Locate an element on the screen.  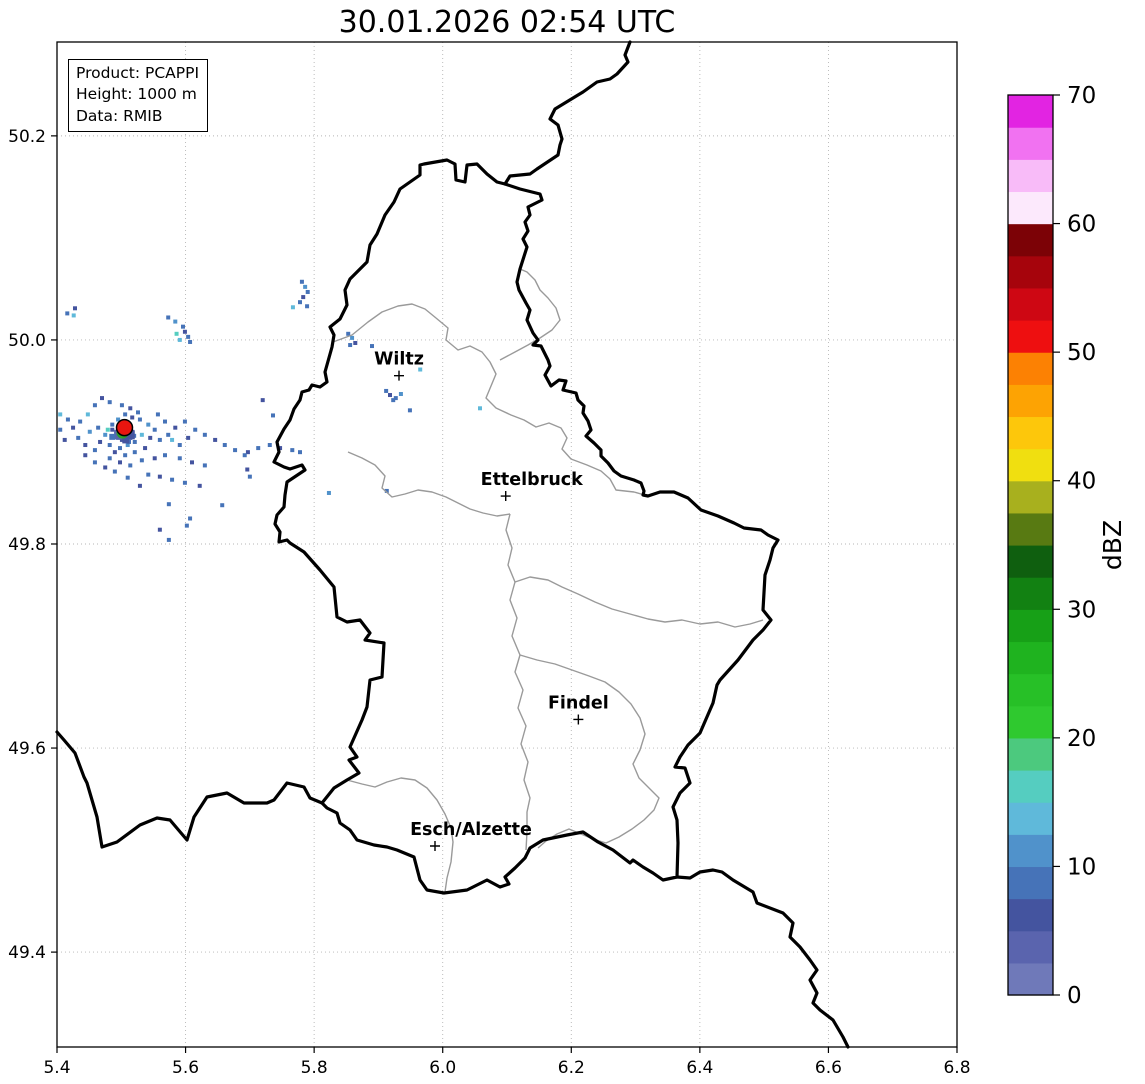
colorbar-tick-label: 0 is located at coordinates (1074, 996).